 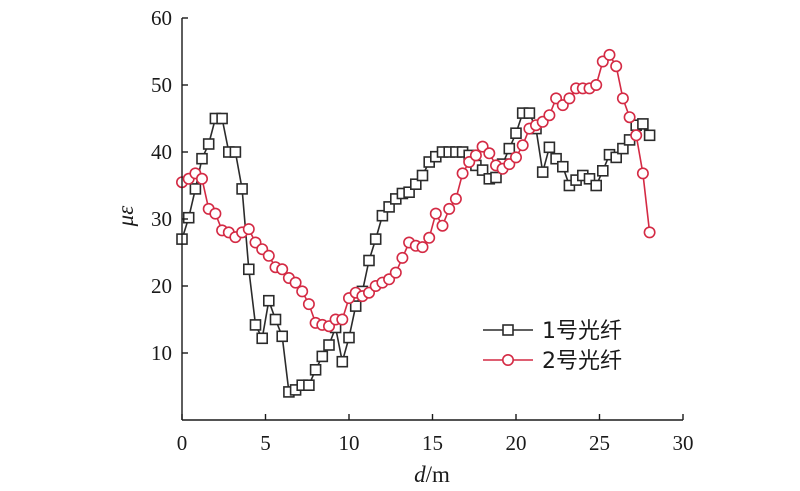 I want to click on y-tick-label-3: 40, so click(x=161, y=152).